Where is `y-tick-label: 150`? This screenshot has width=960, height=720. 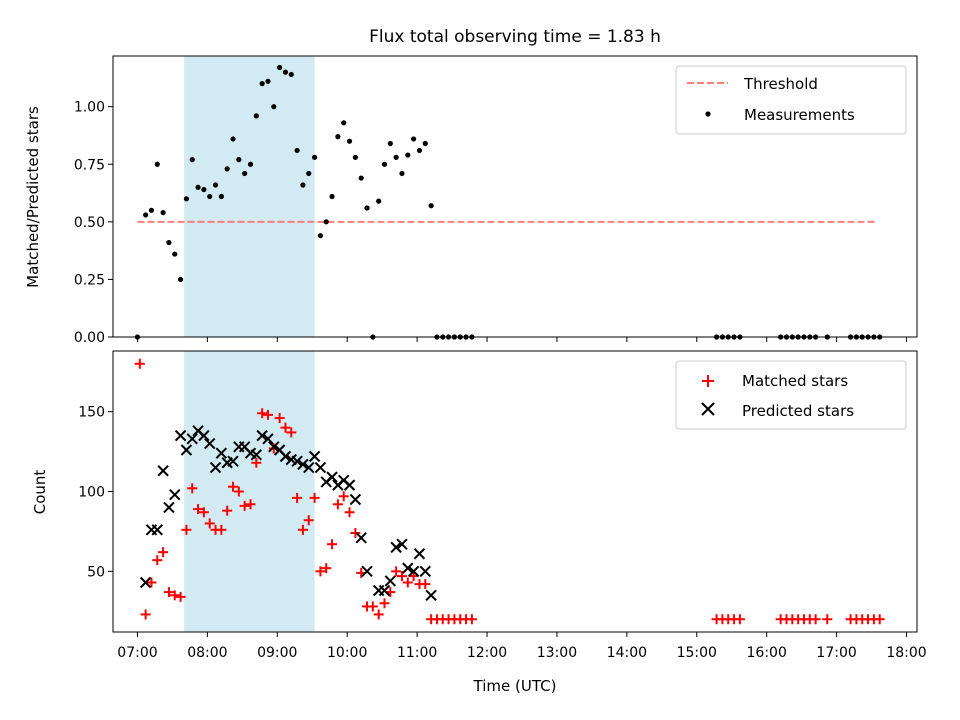
y-tick-label: 150 is located at coordinates (91, 413).